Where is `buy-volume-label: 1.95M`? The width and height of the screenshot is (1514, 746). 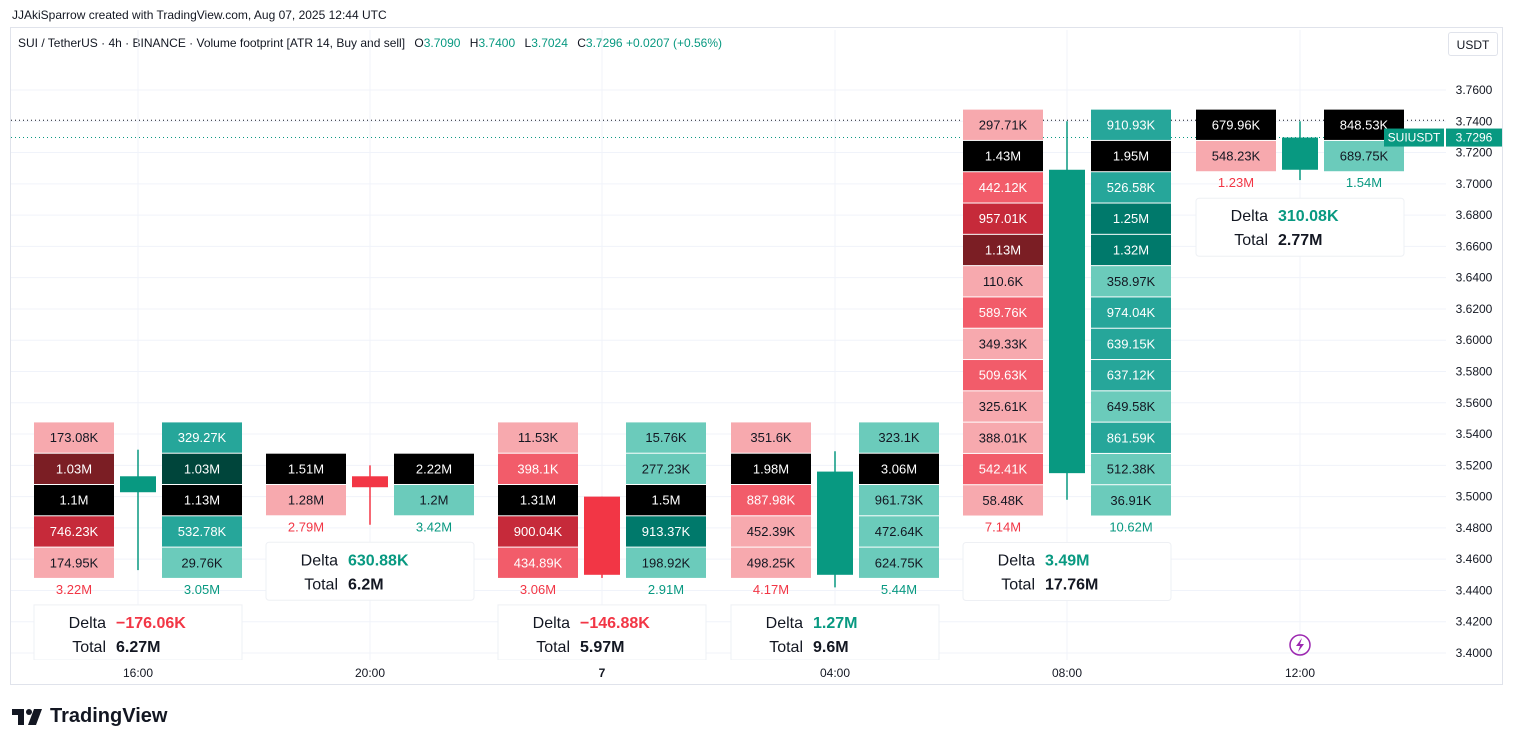 buy-volume-label: 1.95M is located at coordinates (1131, 156).